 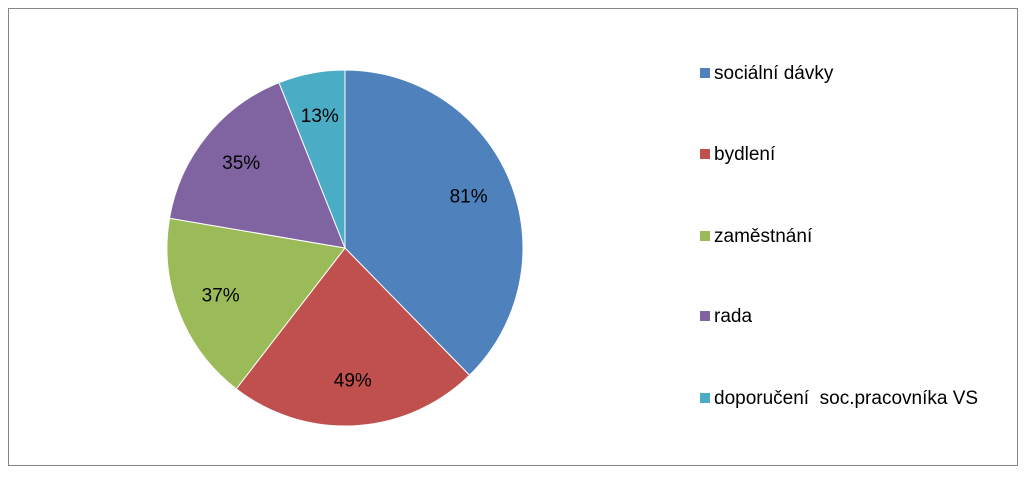 What do you see at coordinates (745, 154) in the screenshot?
I see `legend-label: bydlení` at bounding box center [745, 154].